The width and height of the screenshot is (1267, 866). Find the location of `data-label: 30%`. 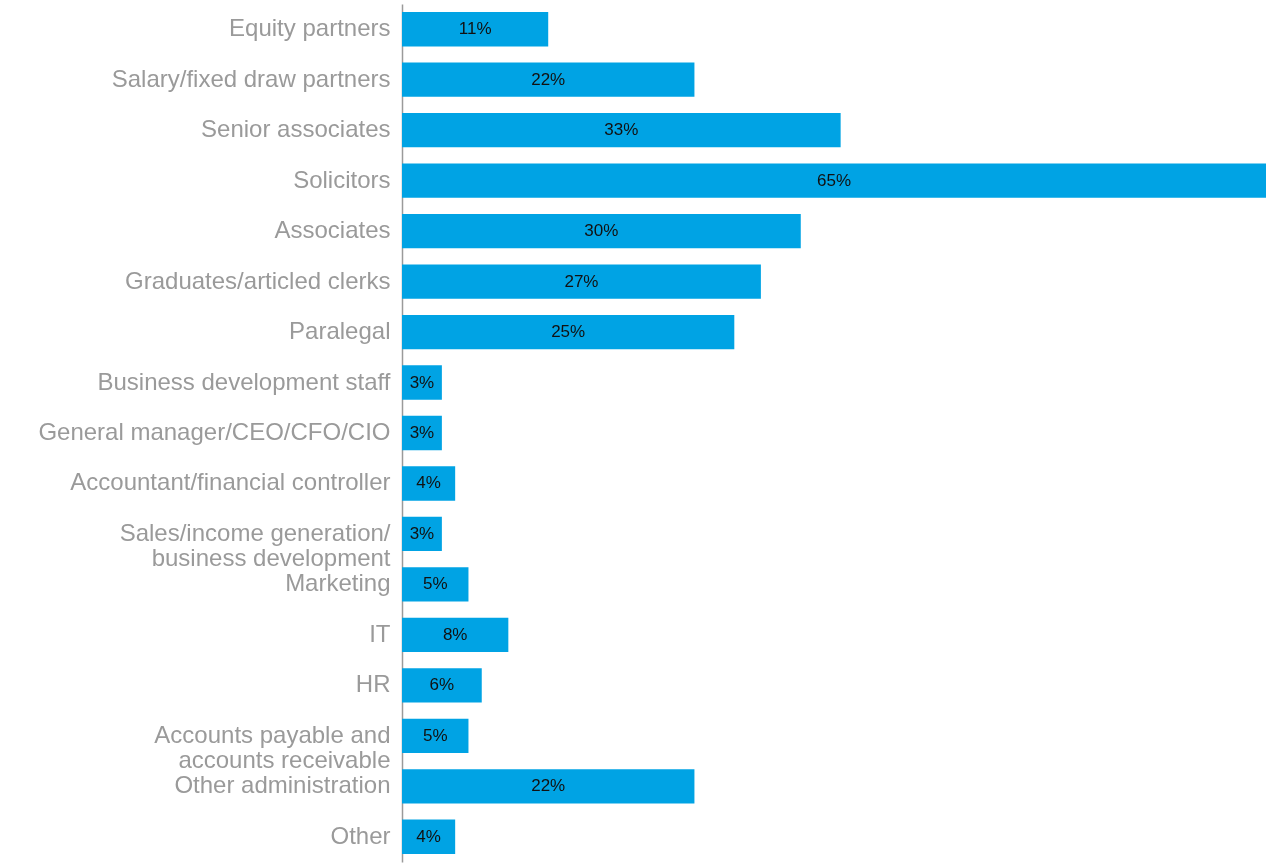

data-label: 30% is located at coordinates (601, 231).